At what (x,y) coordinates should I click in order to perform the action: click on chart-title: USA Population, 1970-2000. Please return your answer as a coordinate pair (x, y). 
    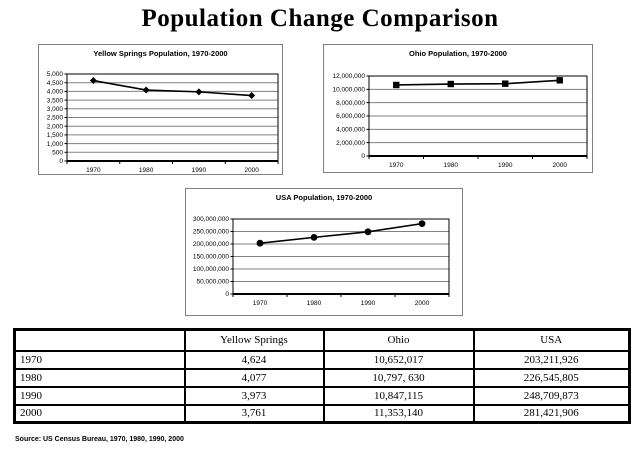
    Looking at the image, I should click on (324, 197).